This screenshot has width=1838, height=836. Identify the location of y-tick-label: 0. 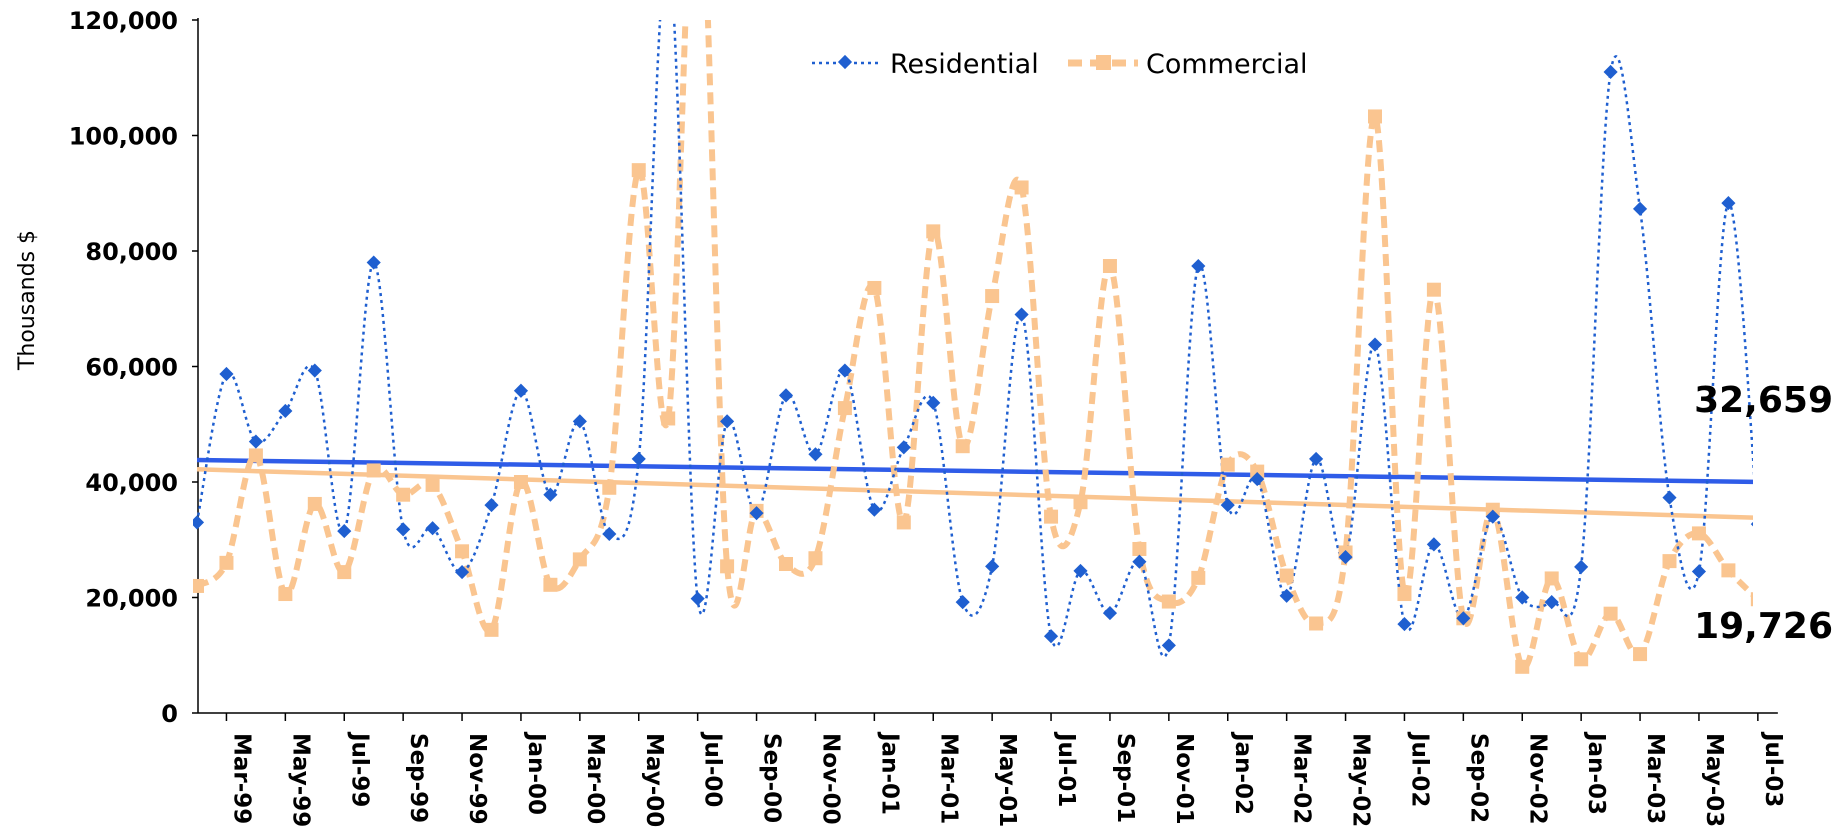
(169, 714).